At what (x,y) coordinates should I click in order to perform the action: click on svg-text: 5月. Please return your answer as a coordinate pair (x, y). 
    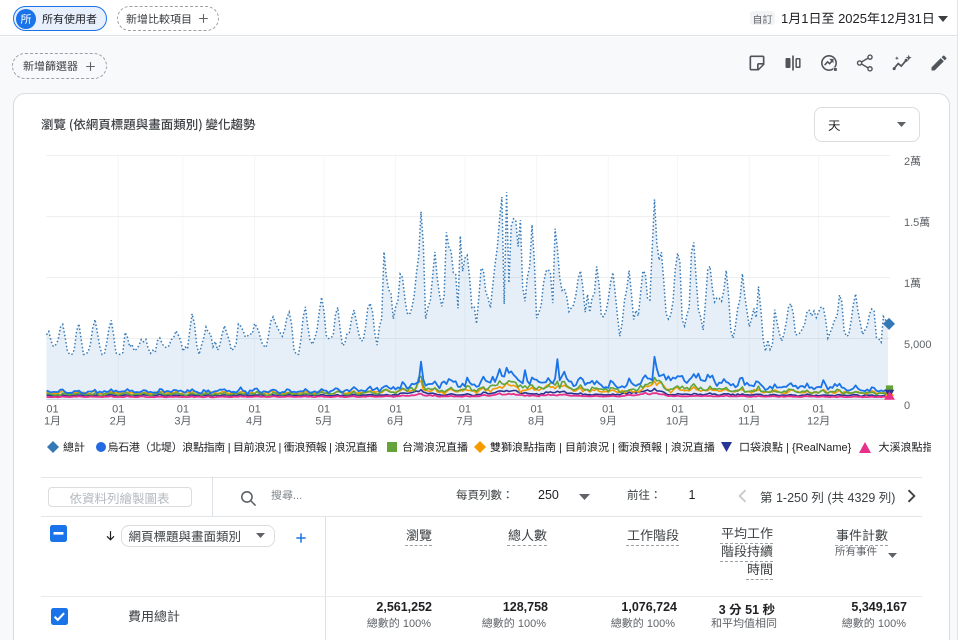
    Looking at the image, I should click on (323, 422).